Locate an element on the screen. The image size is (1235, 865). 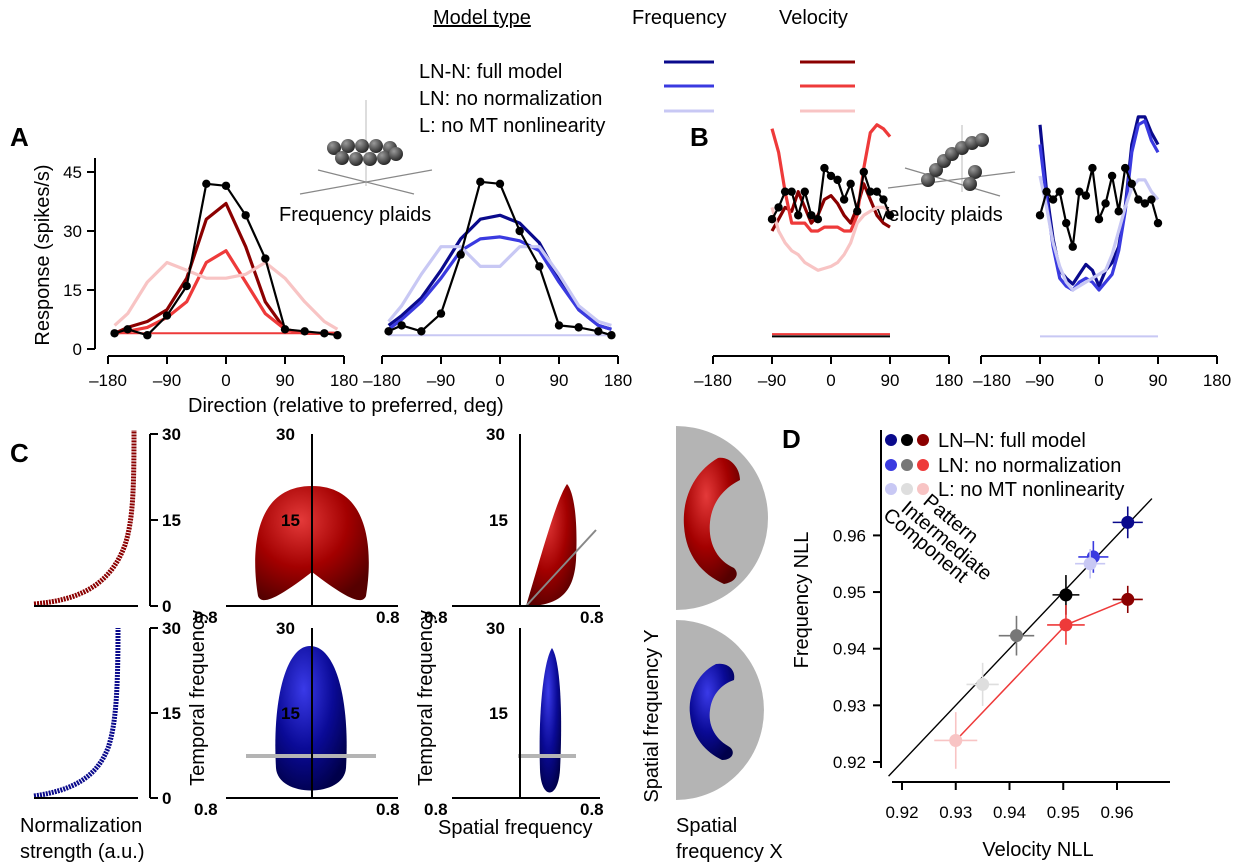
panel-d-legend-no-normalization: LN: no normalization is located at coordinates (1029, 466).